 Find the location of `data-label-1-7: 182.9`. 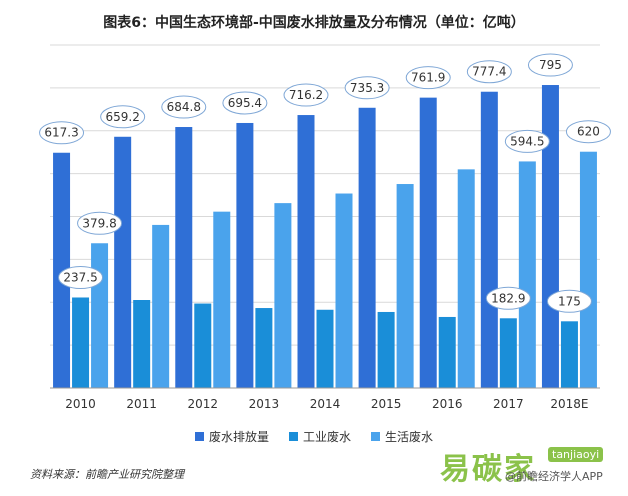

data-label-1-7: 182.9 is located at coordinates (508, 298).